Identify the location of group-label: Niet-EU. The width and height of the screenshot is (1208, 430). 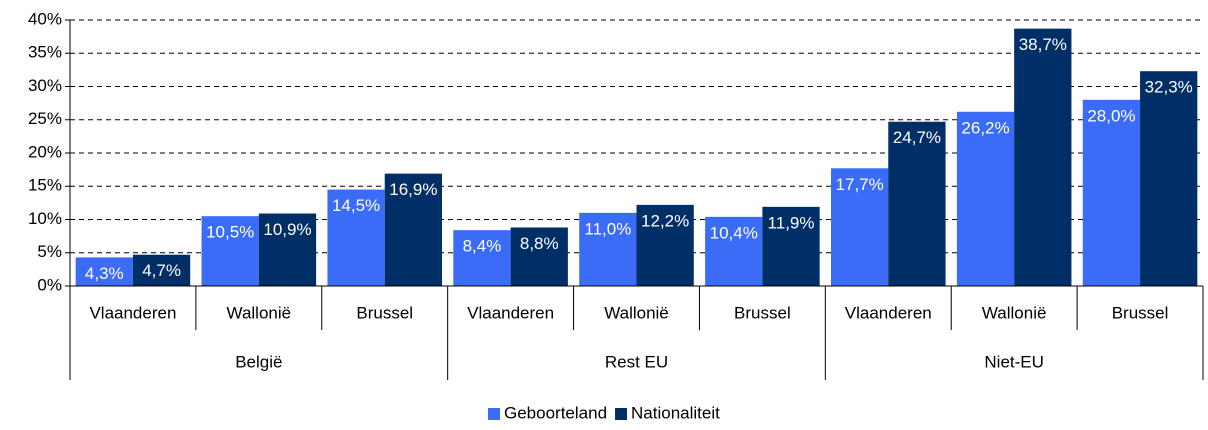
(1014, 361).